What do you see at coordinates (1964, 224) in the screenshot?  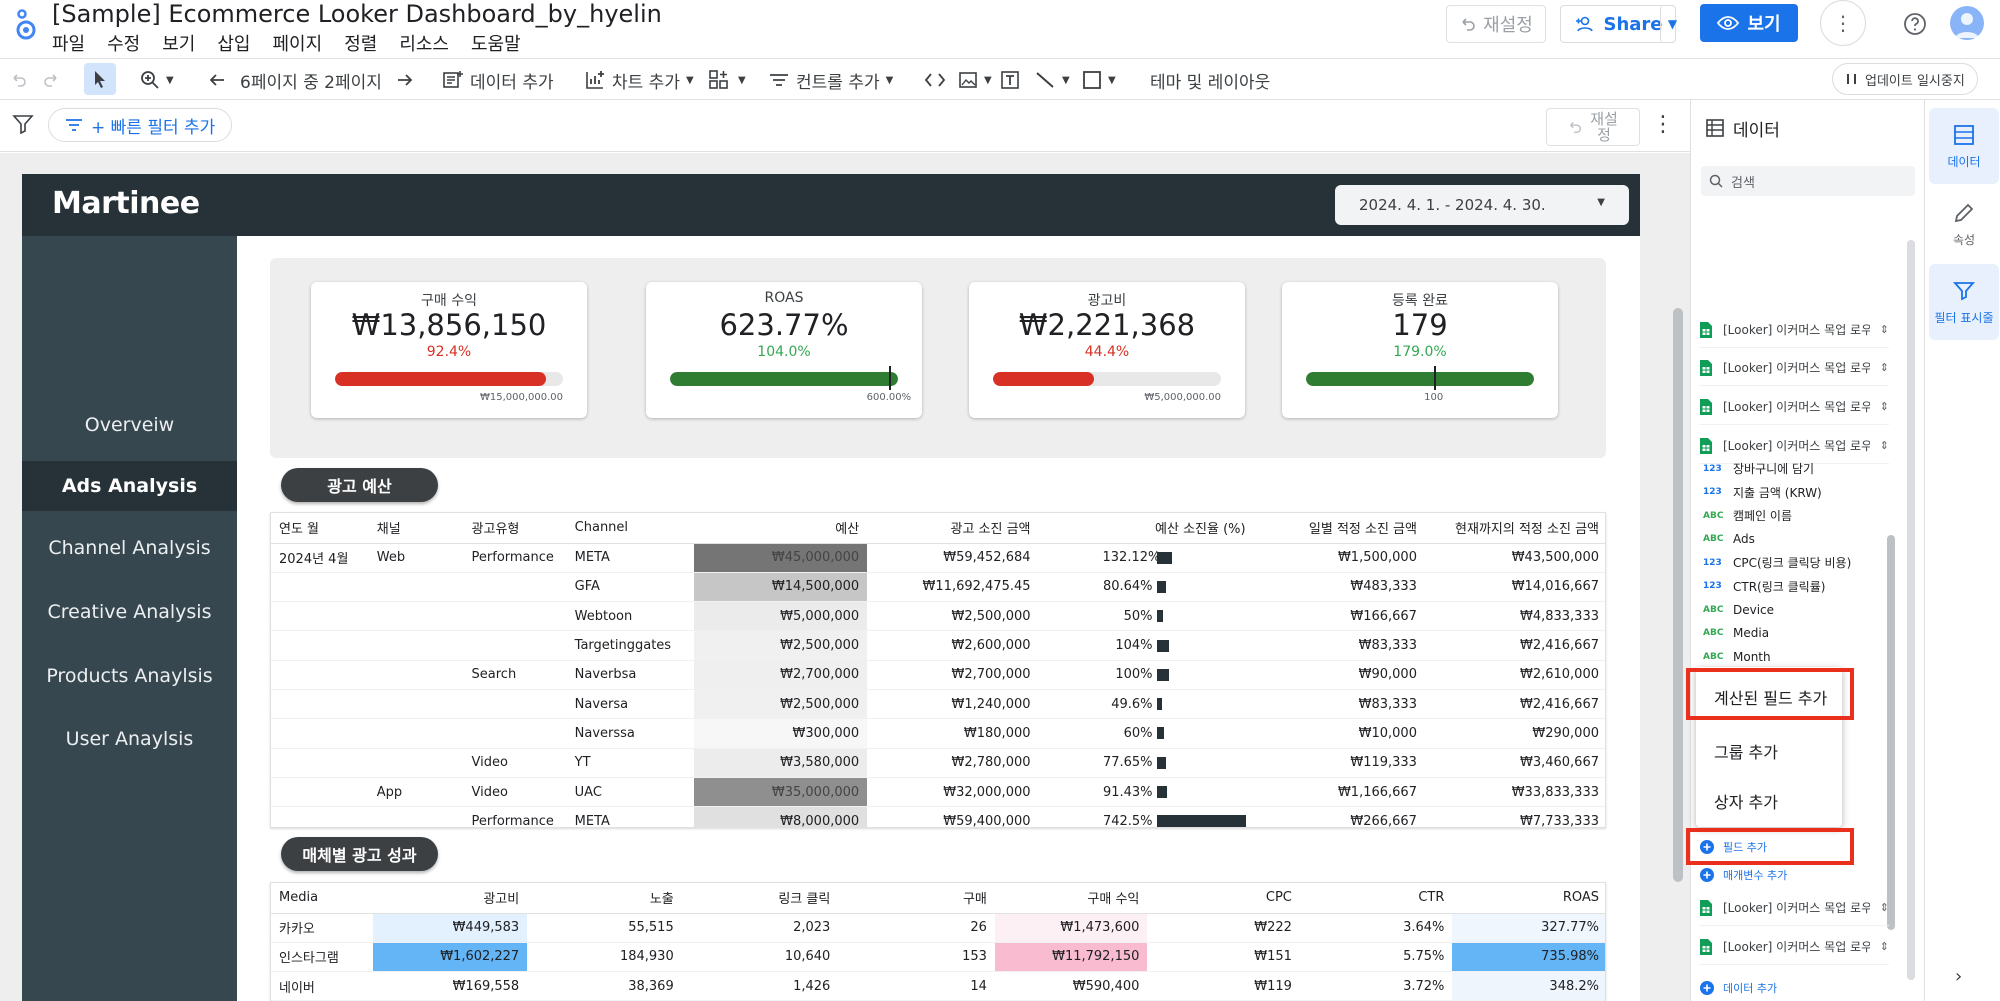 I see `rail-properties-tab: 속성` at bounding box center [1964, 224].